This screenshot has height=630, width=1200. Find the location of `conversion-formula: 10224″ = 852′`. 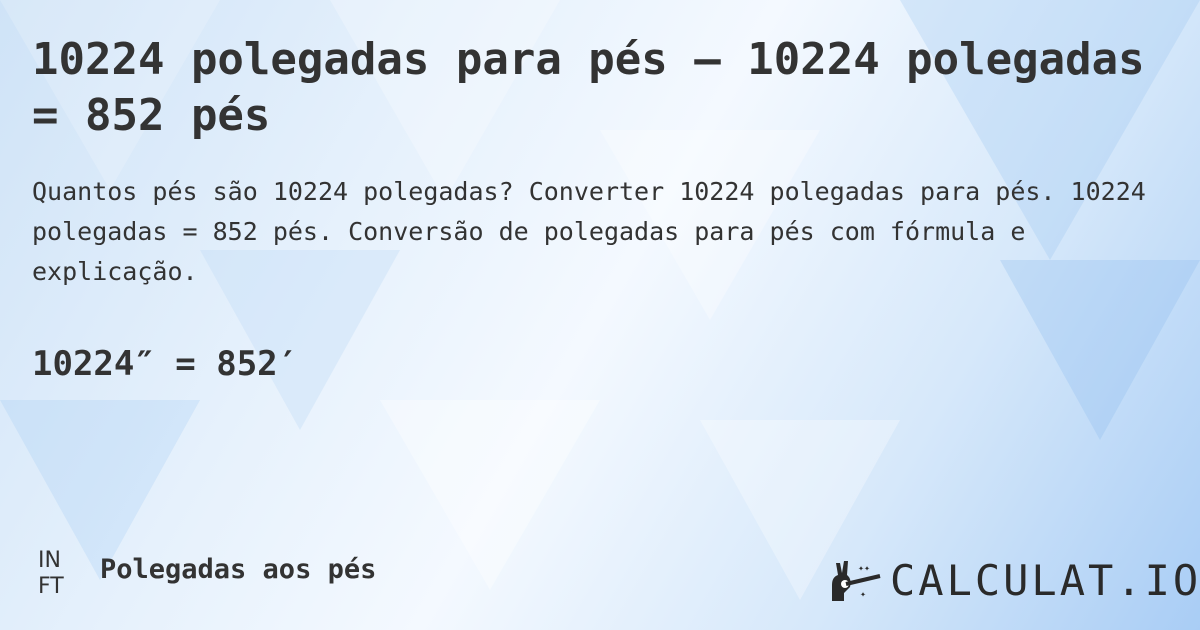

conversion-formula: 10224″ = 852′ is located at coordinates (165, 364).